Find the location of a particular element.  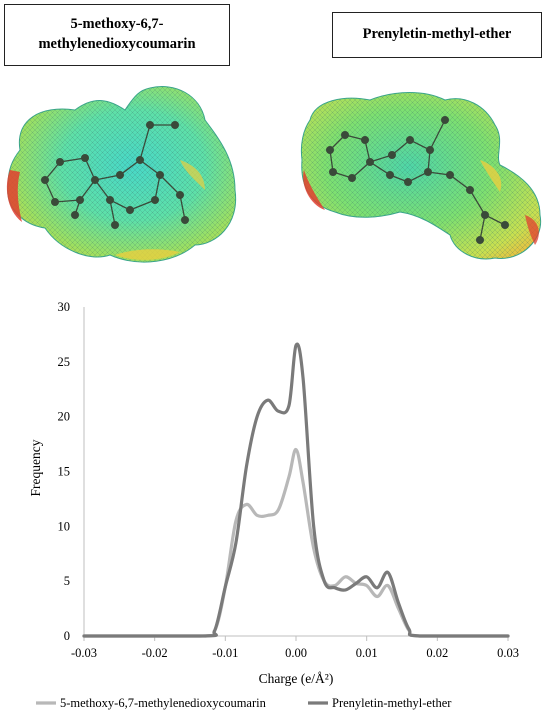

y-tick-label: 10 is located at coordinates (64, 526).